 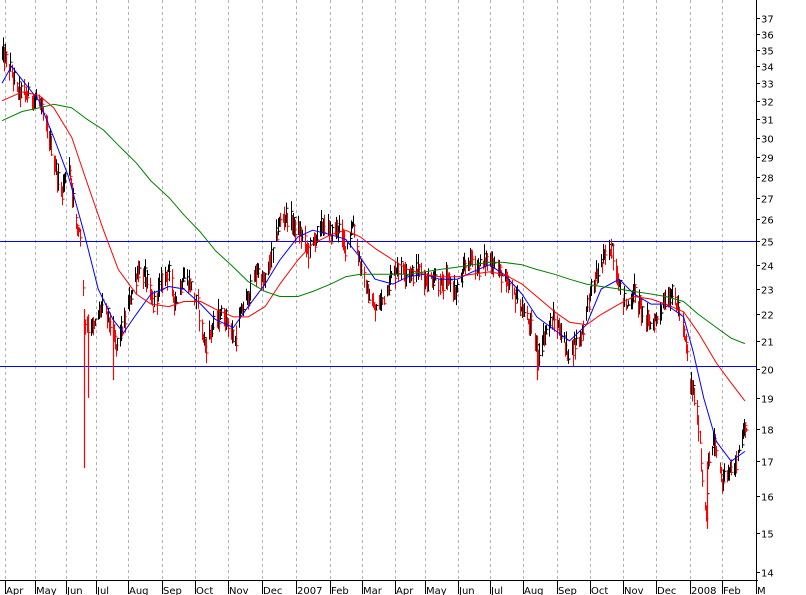 I want to click on y-tick-label: 17, so click(x=767, y=463).